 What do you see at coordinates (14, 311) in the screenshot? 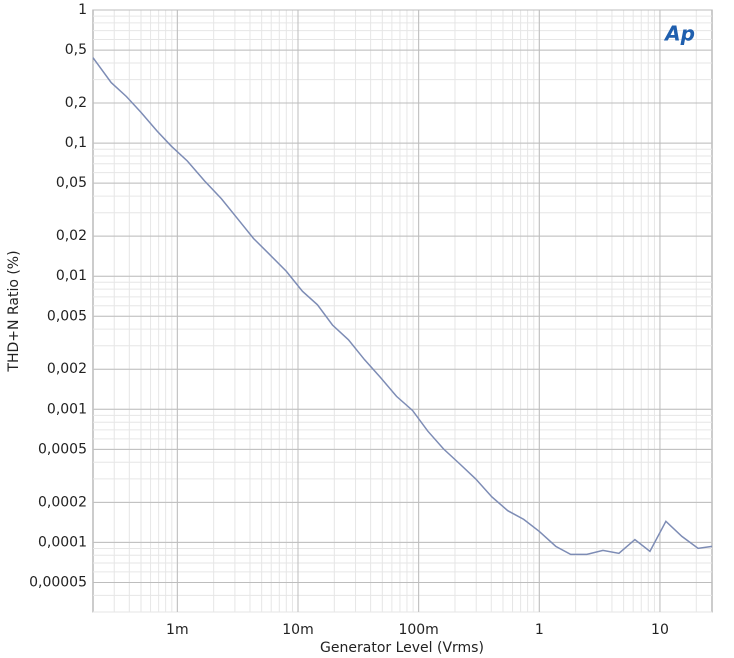
I see `y-axis-label: THD+N Ratio (%)` at bounding box center [14, 311].